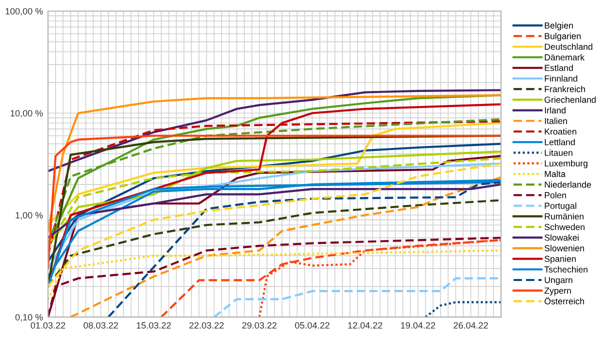 The width and height of the screenshot is (600, 337). Describe the element at coordinates (557, 292) in the screenshot. I see `legend-label: Zypern` at that location.